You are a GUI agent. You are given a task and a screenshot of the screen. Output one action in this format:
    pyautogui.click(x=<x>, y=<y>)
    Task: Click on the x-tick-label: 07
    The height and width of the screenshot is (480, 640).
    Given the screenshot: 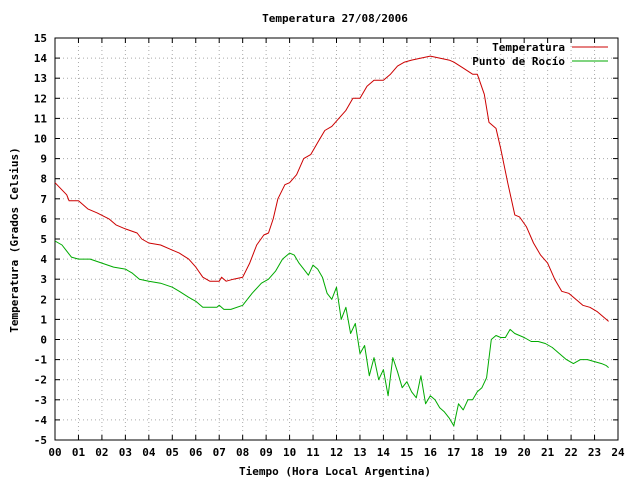 What is the action you would take?
    pyautogui.click(x=219, y=452)
    